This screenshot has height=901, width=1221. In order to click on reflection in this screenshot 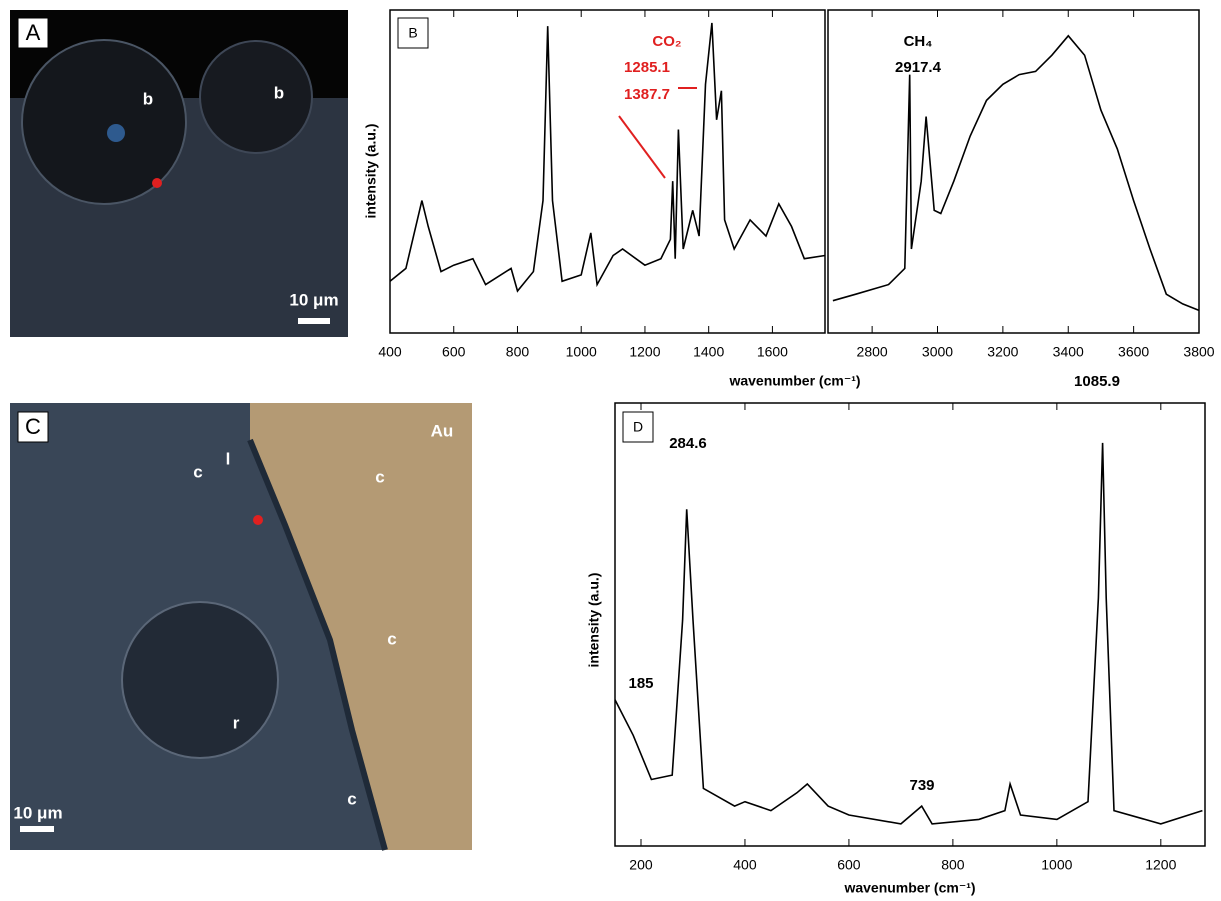, I will do `click(116, 133)`.